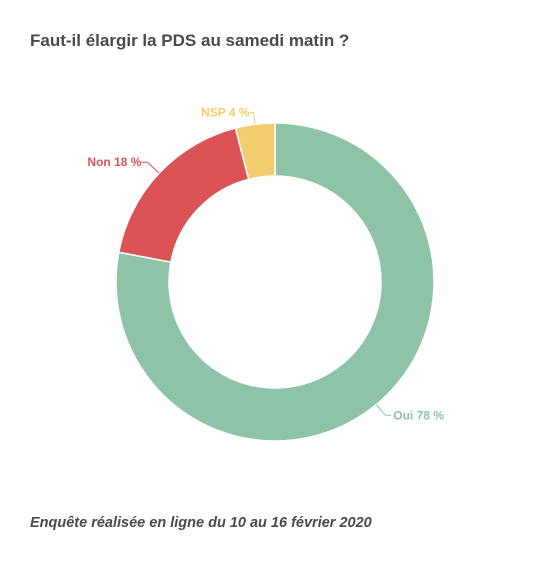 The height and width of the screenshot is (566, 550). I want to click on slice-label-0: Oui 78 %, so click(418, 415).